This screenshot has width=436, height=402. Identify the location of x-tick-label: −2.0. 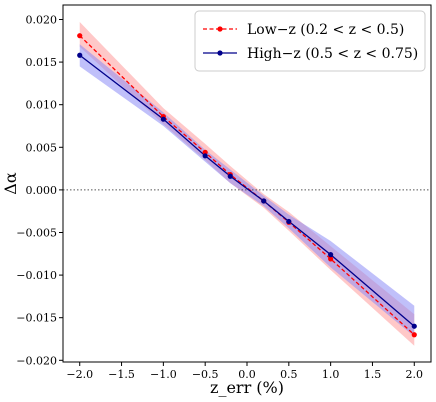
(79, 374).